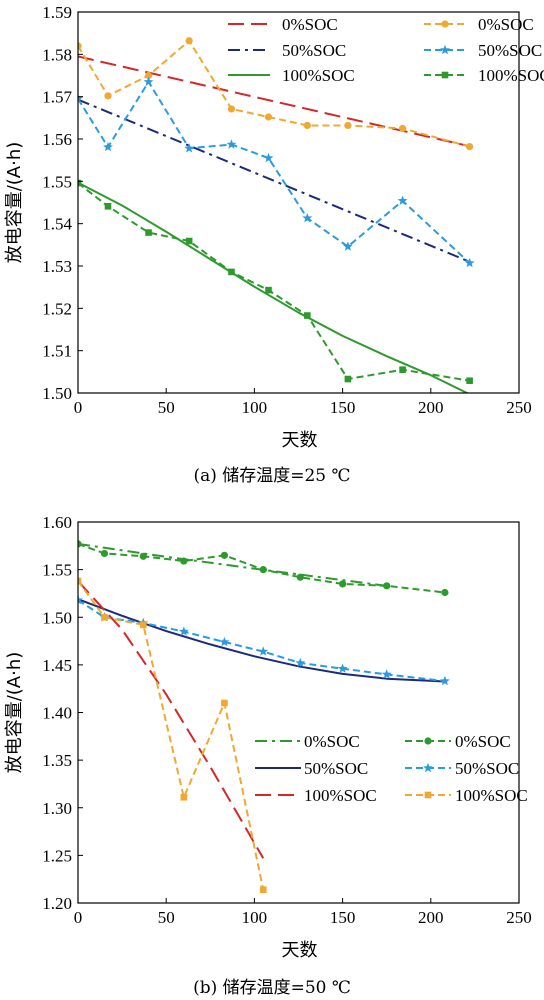  Describe the element at coordinates (57, 903) in the screenshot. I see `y-tick-label: 1.20` at that location.